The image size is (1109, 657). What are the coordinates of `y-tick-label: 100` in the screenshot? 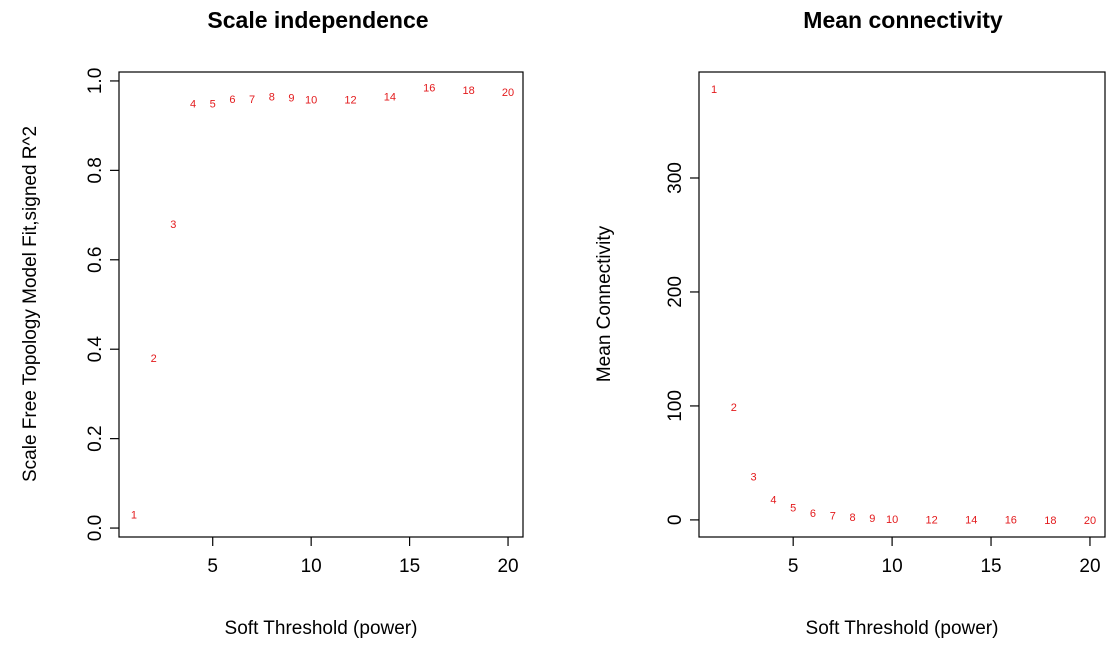 It's located at (675, 406).